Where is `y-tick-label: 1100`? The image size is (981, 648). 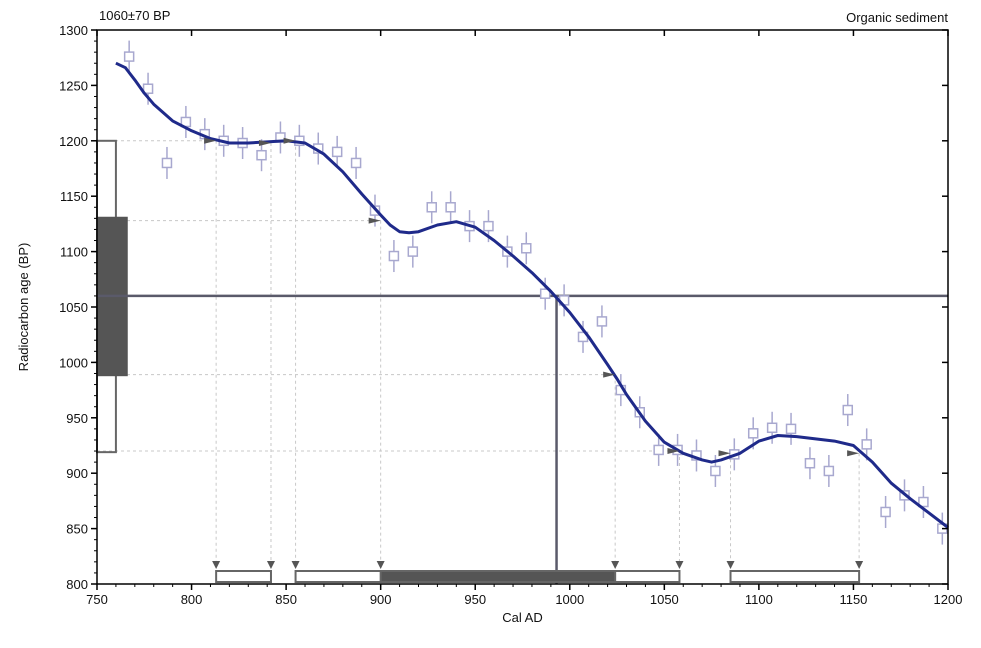
y-tick-label: 1100 is located at coordinates (74, 252).